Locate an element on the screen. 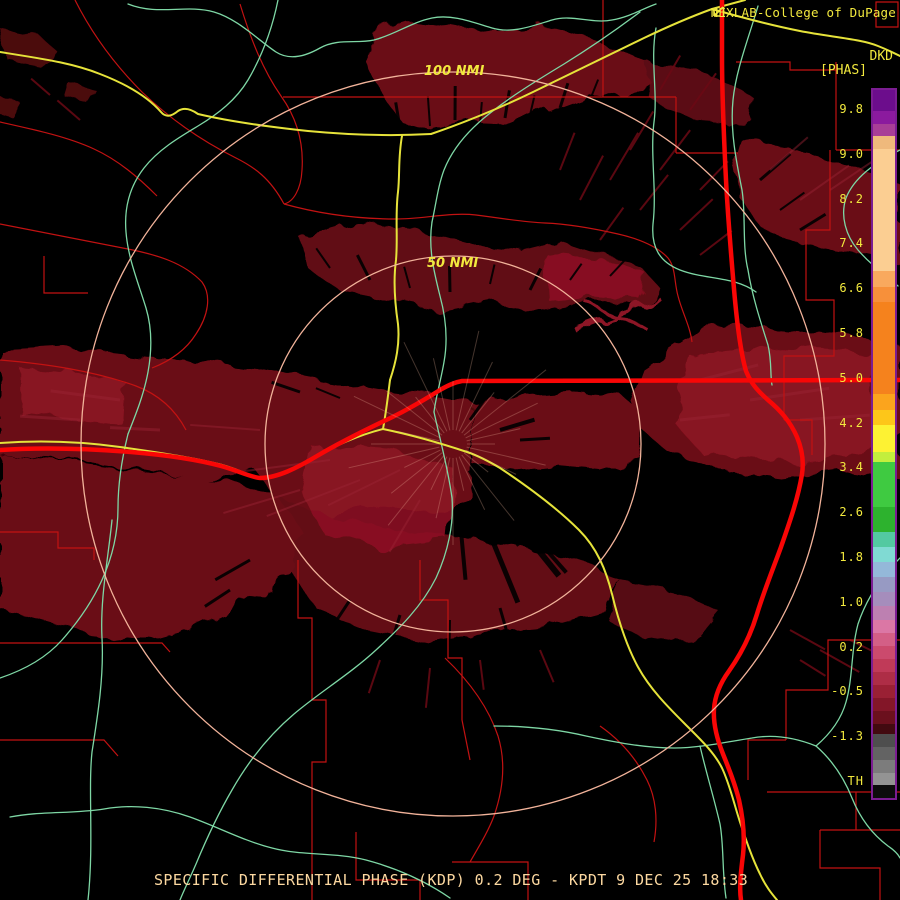 The width and height of the screenshot is (900, 900). color-scale-bar is located at coordinates (884, 444).